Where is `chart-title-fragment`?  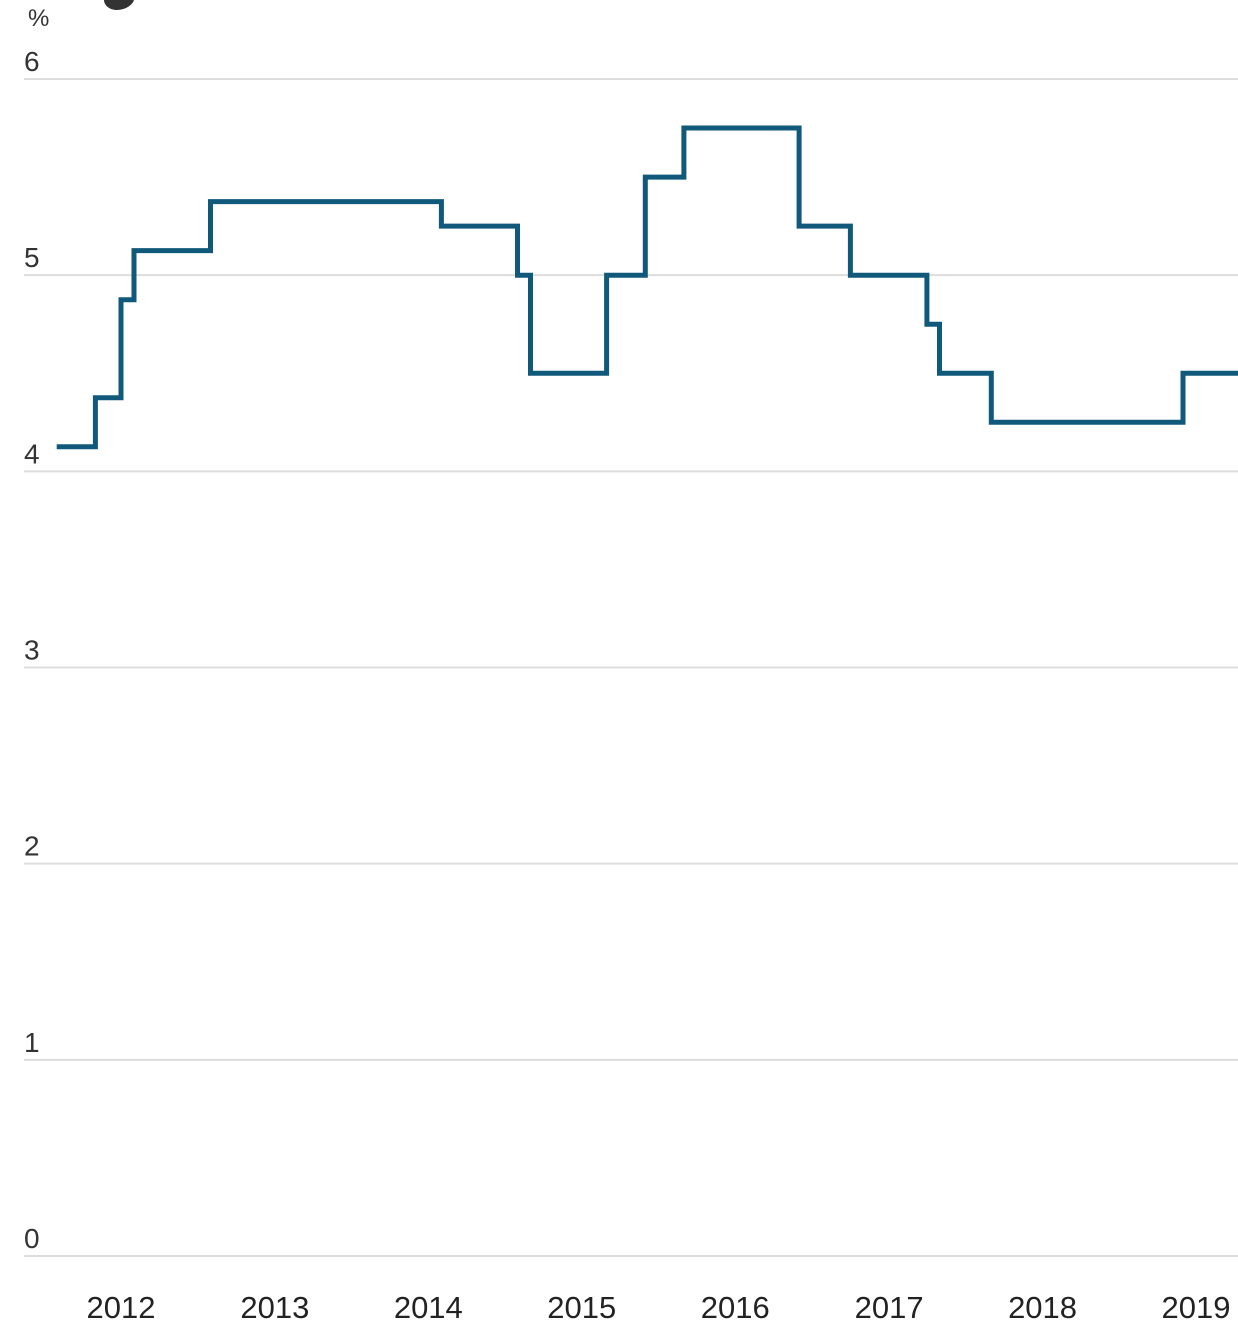 chart-title-fragment is located at coordinates (119, 5).